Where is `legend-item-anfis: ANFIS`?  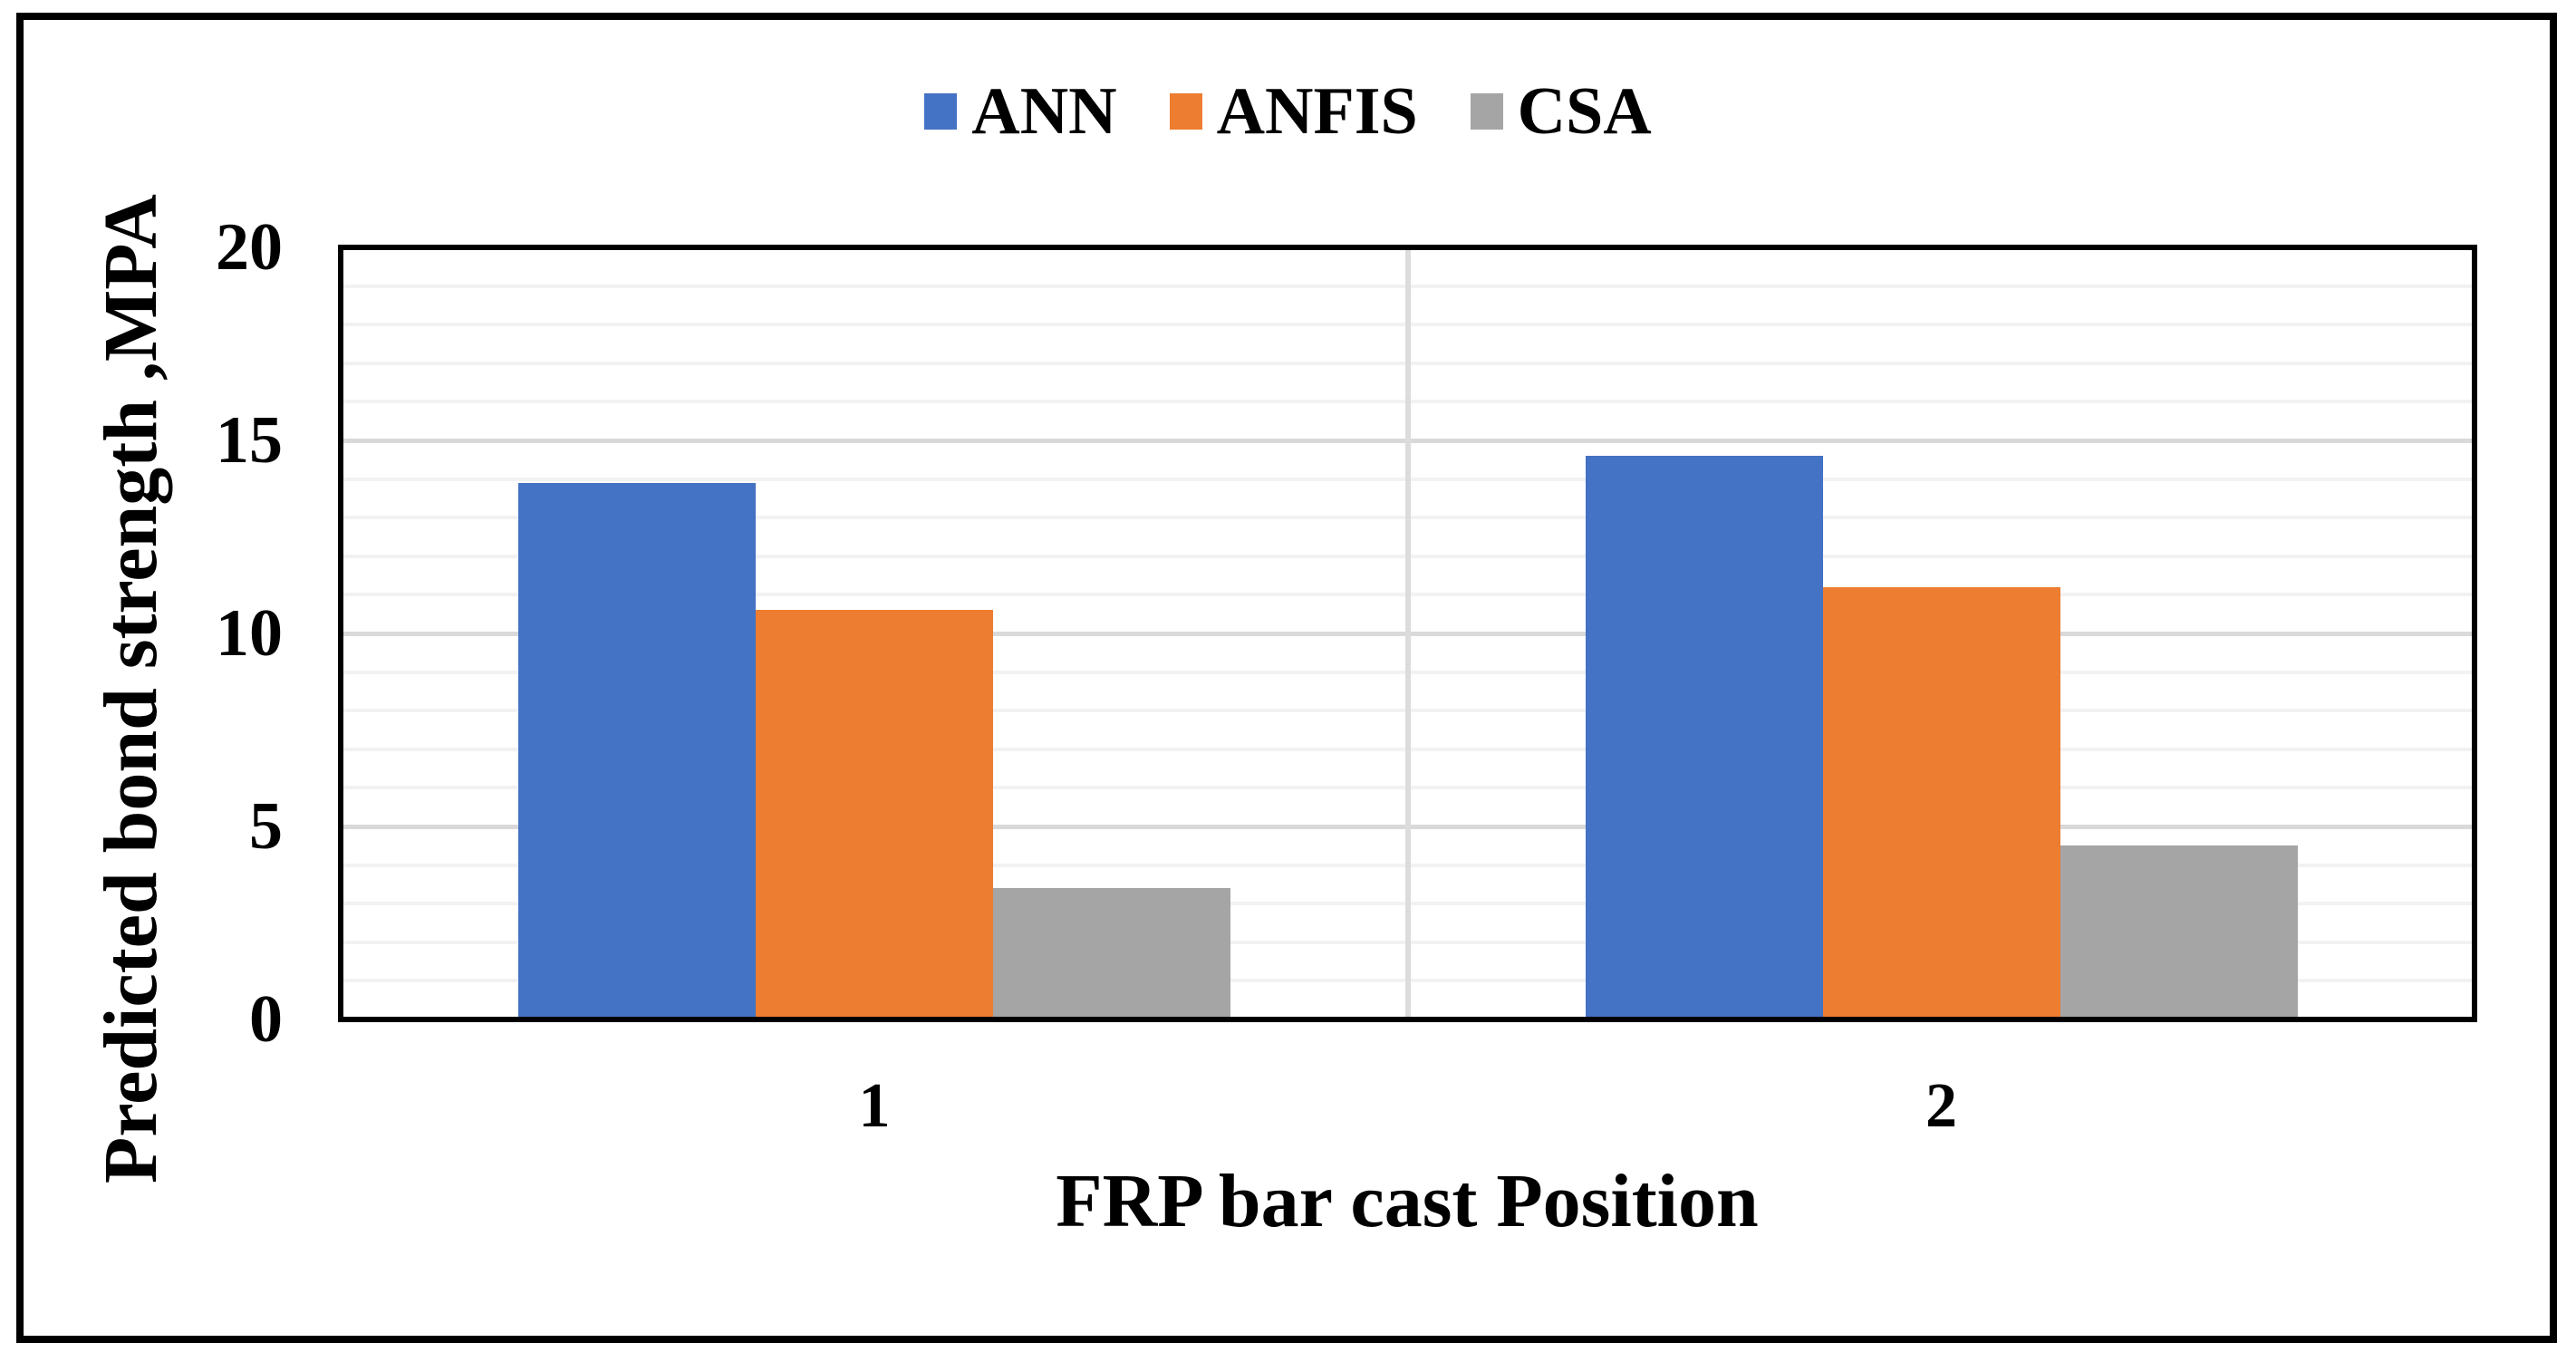
legend-item-anfis: ANFIS is located at coordinates (1293, 111).